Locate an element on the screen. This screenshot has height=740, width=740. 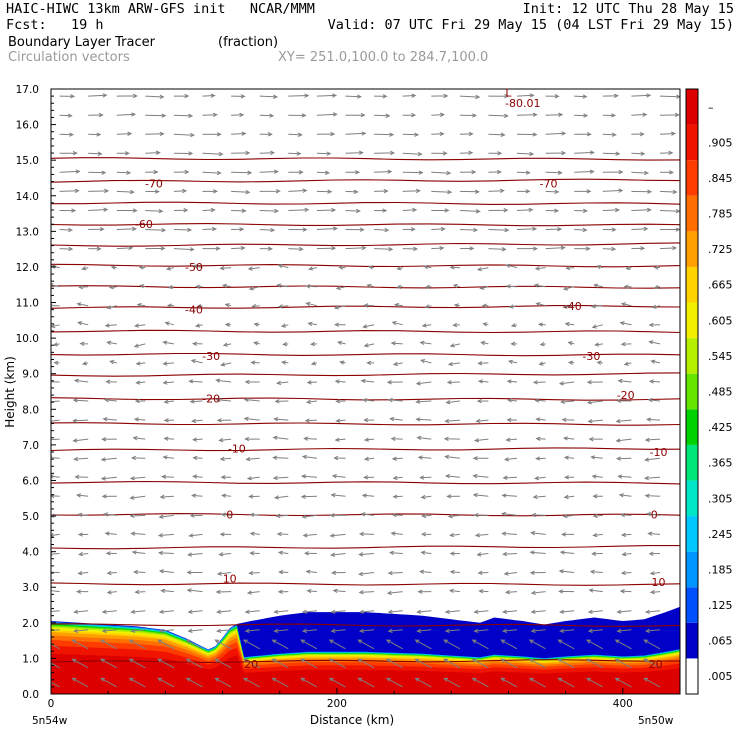
y-tick-label: 12.0 is located at coordinates (27, 268).